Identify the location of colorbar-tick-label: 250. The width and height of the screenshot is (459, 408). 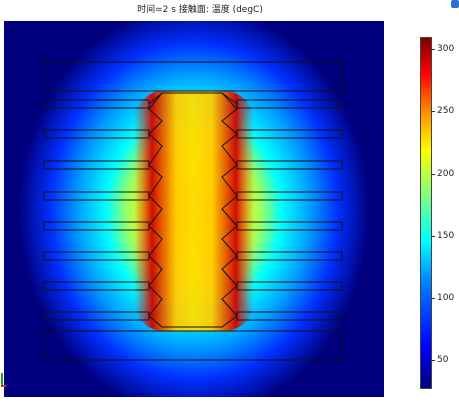
(446, 111).